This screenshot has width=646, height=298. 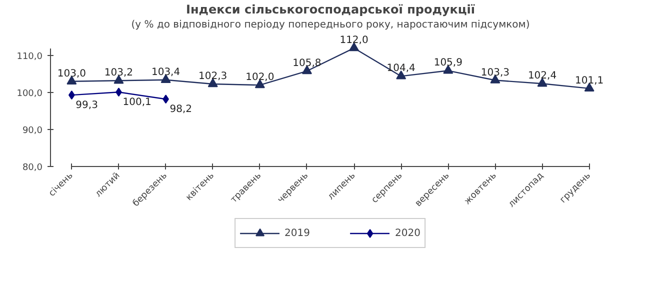 I want to click on data-label: 112,0, so click(x=354, y=40).